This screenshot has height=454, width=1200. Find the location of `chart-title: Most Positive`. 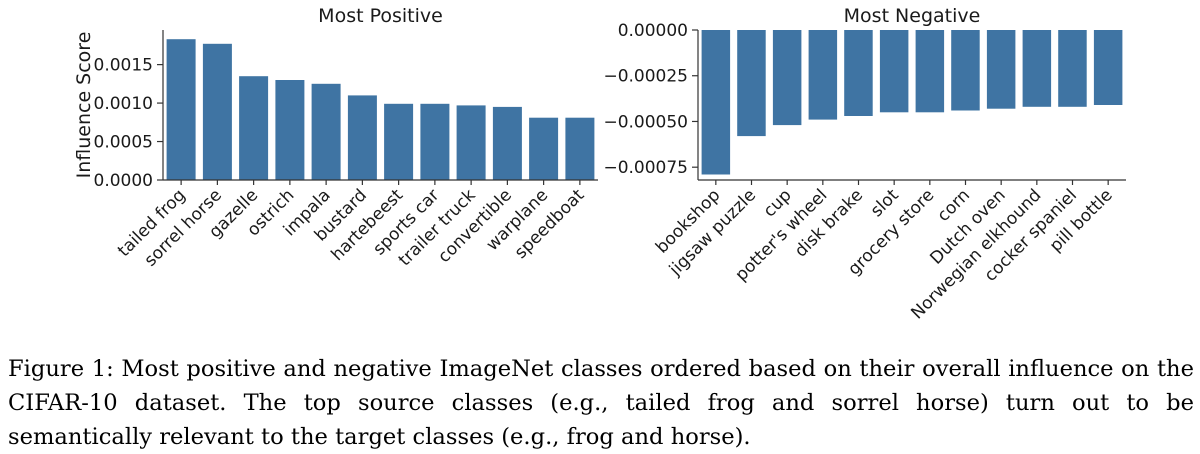

chart-title: Most Positive is located at coordinates (380, 16).